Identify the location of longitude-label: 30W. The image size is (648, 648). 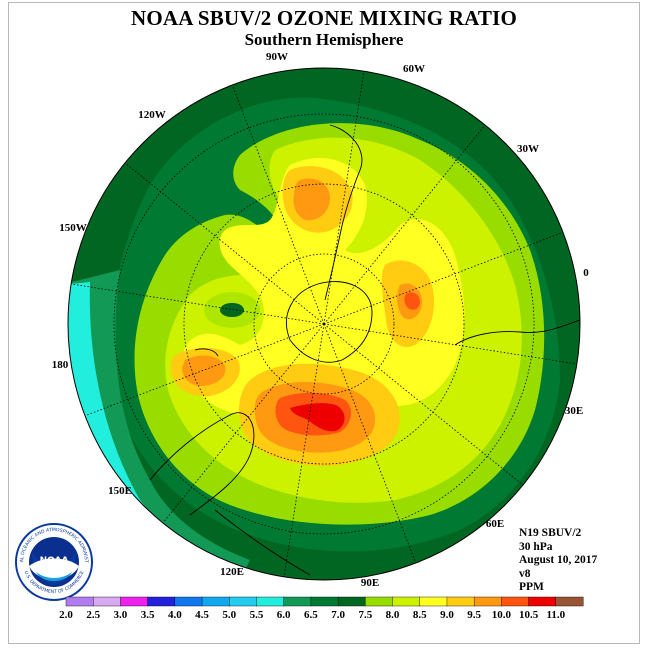
(528, 149).